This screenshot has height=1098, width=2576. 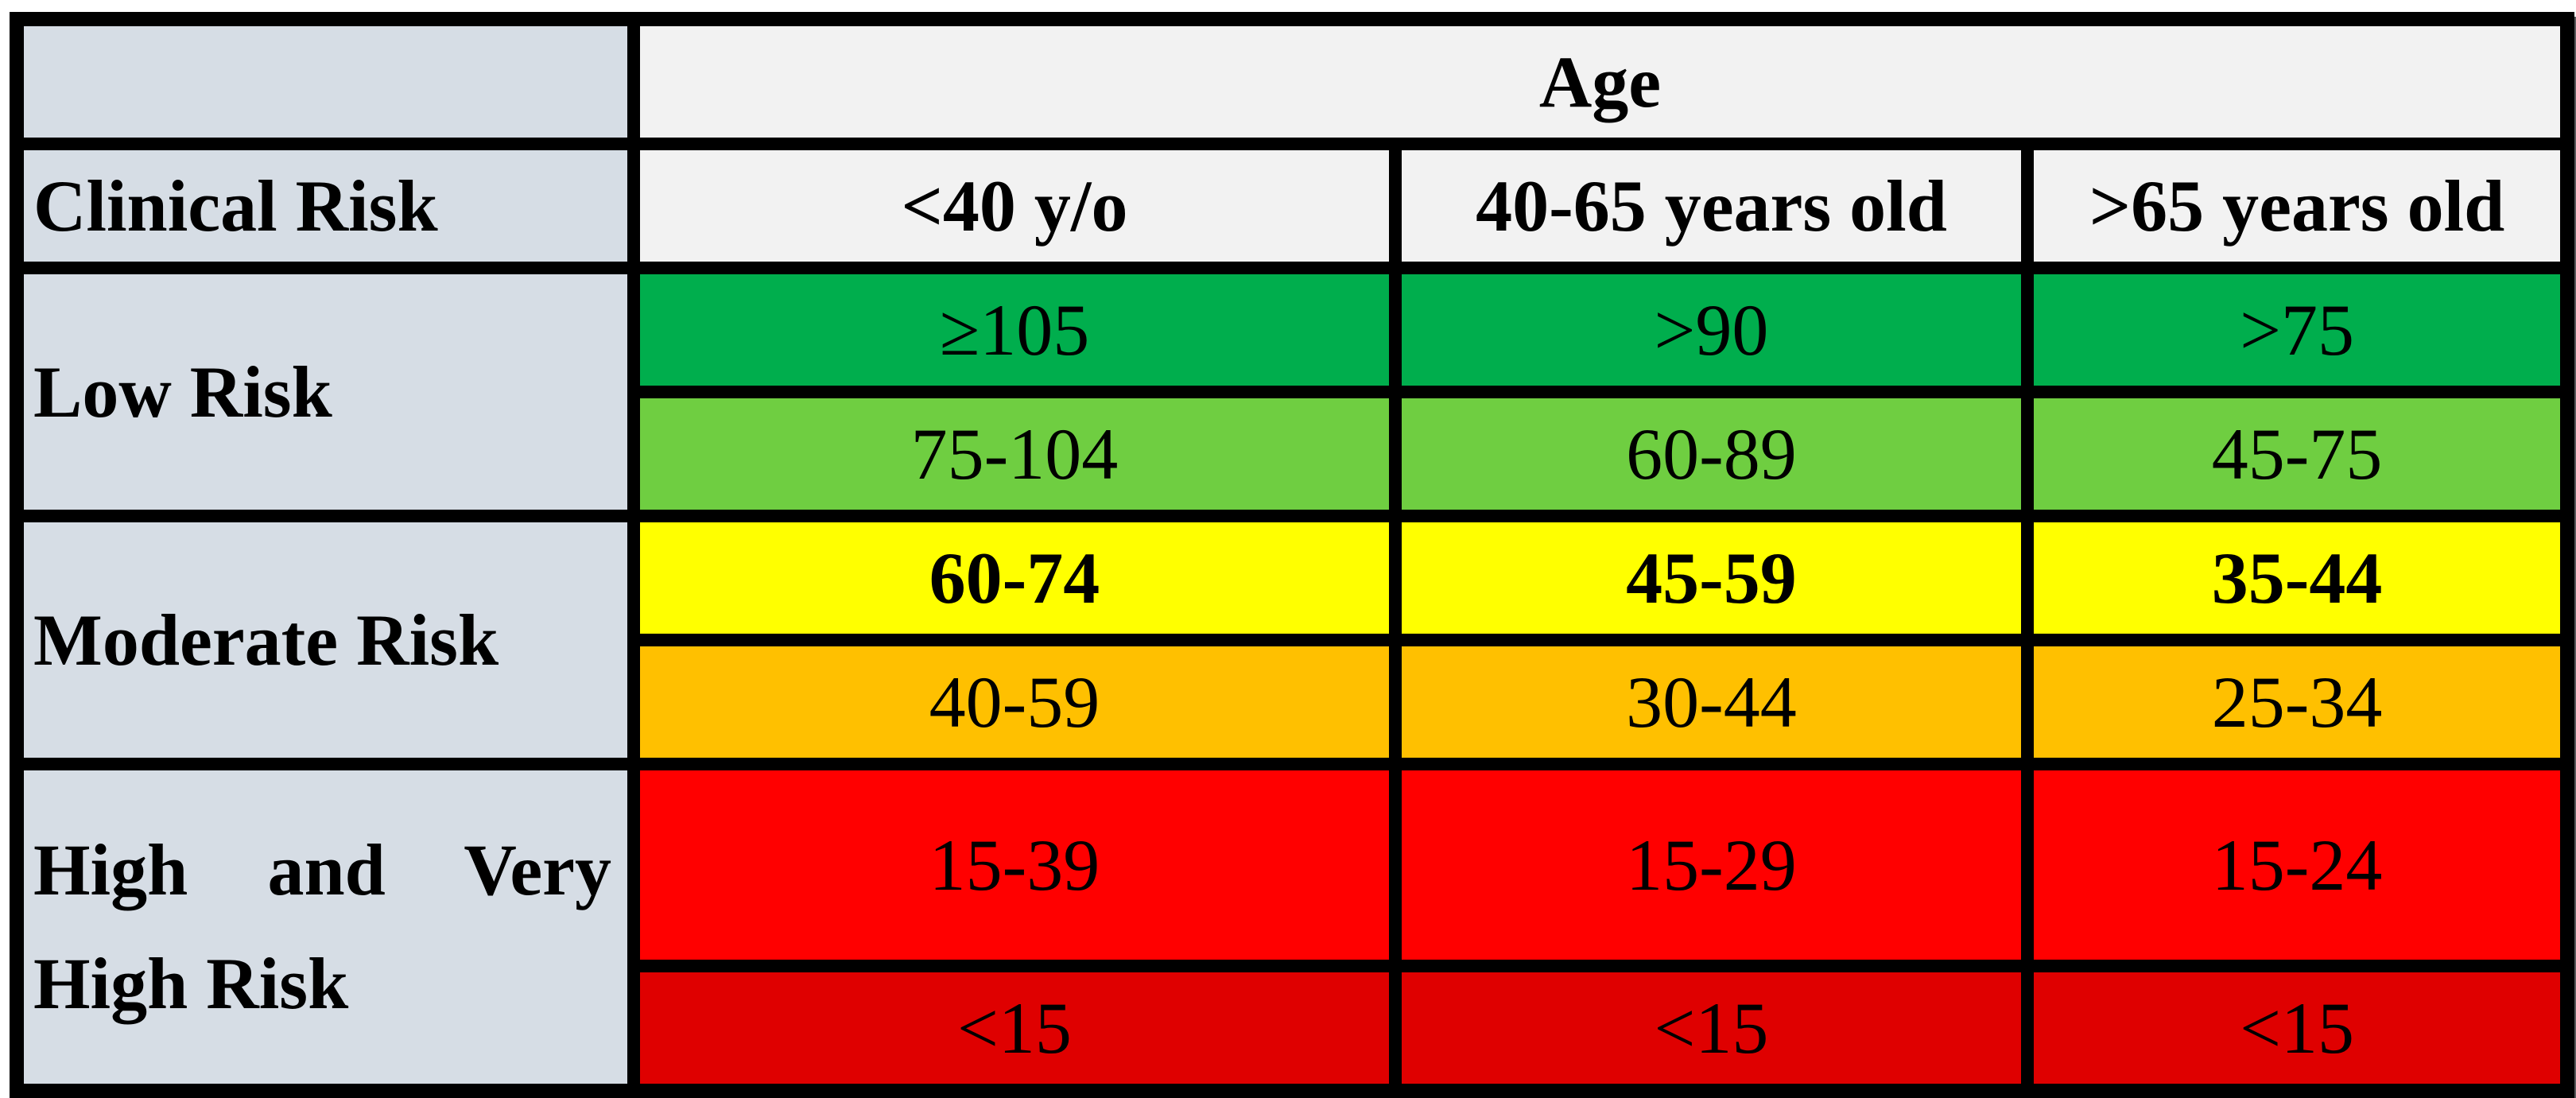 I want to click on clinical-risk-header: Clinical Risk, so click(x=325, y=206).